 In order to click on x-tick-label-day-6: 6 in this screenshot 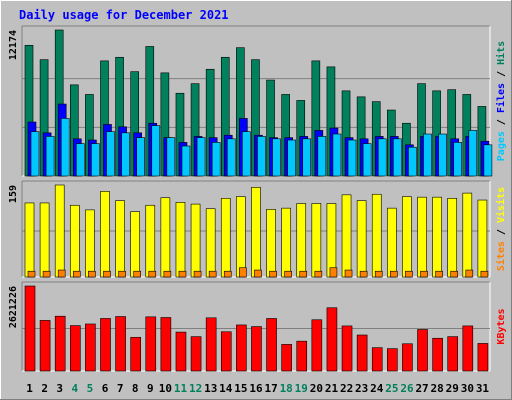, I will do `click(105, 388)`.